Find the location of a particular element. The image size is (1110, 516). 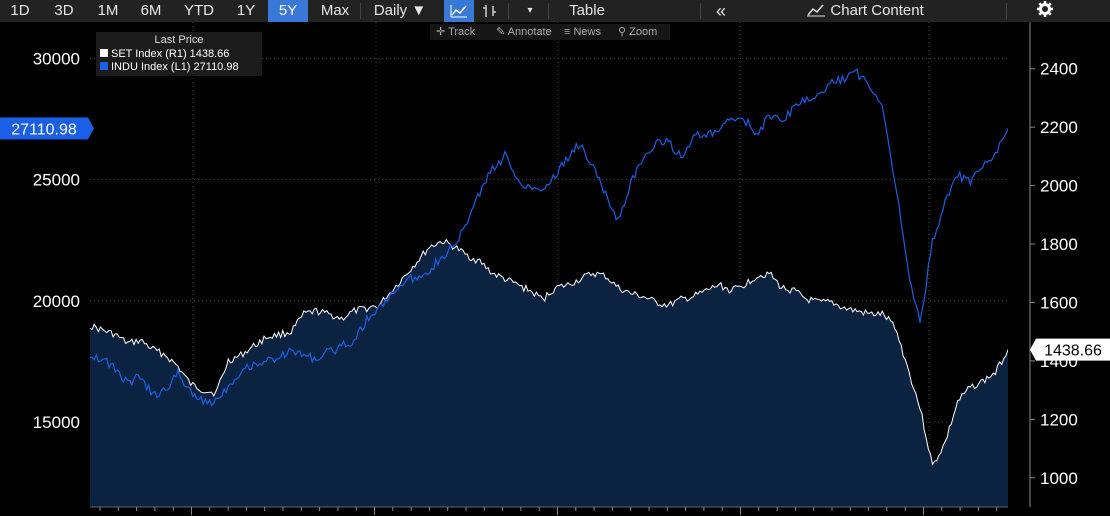

left-last-value-badge: 27110.98 is located at coordinates (47, 128).